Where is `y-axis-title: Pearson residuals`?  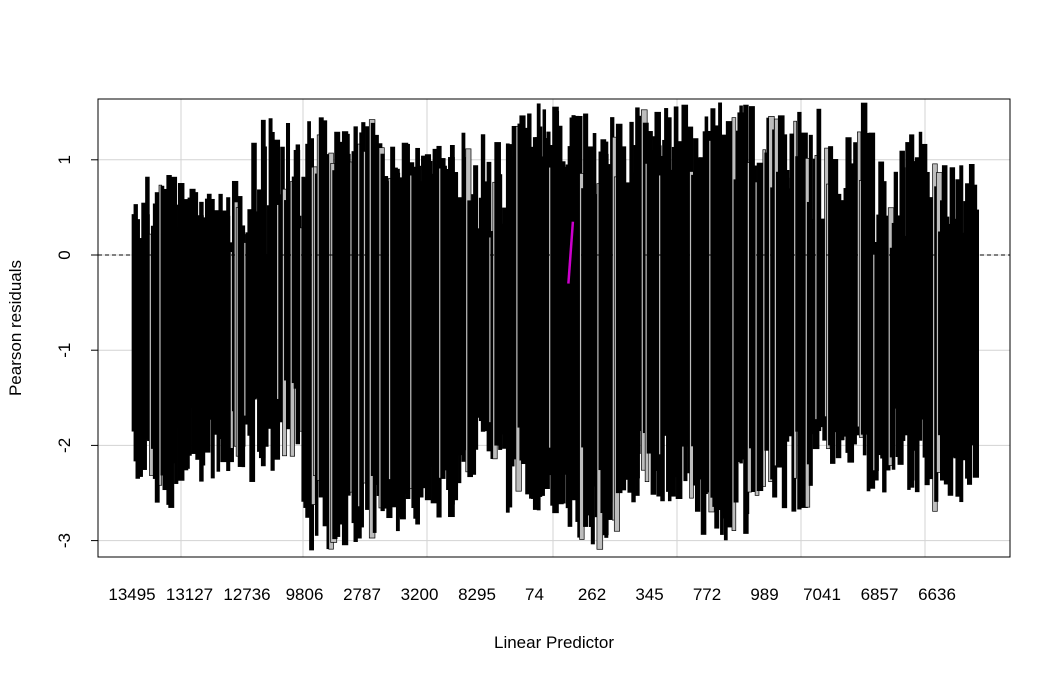
y-axis-title: Pearson residuals is located at coordinates (15, 328).